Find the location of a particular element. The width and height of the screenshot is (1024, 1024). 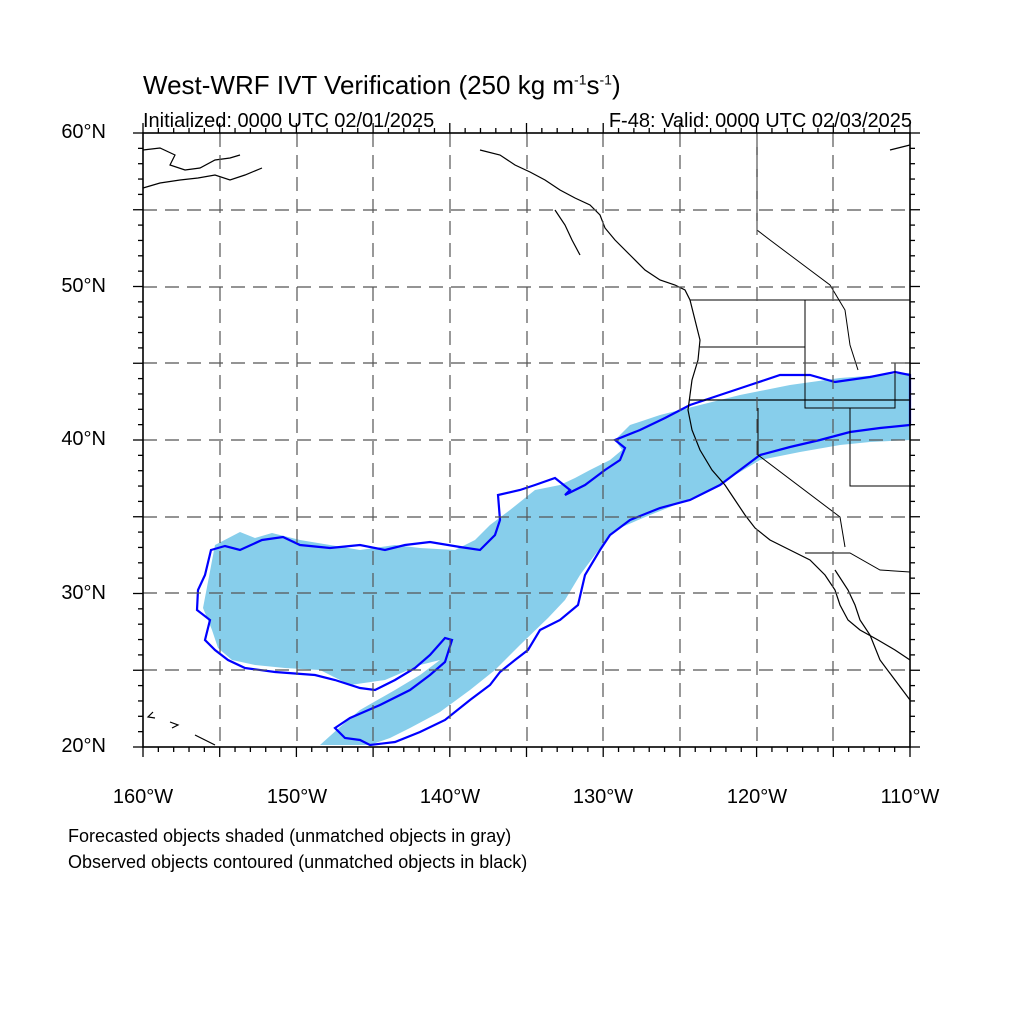

state-borders is located at coordinates (800, 353).